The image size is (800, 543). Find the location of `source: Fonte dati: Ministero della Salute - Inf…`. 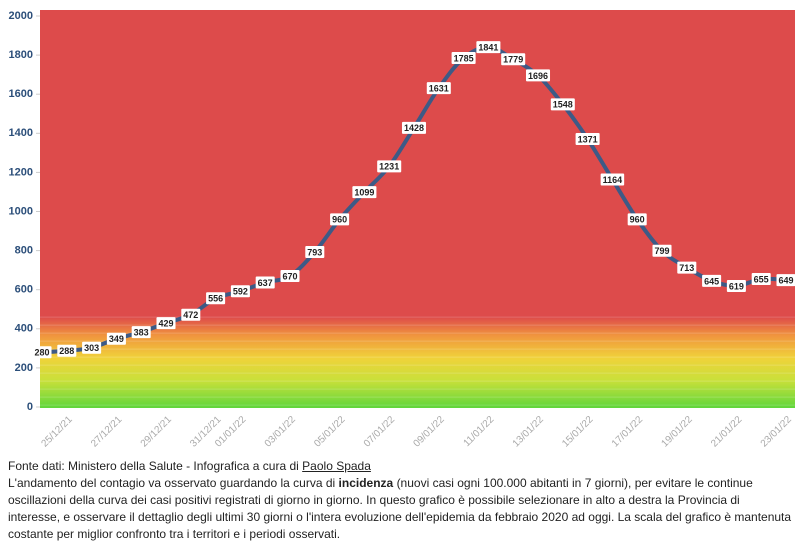

source: Fonte dati: Ministero della Salute - Inf… is located at coordinates (153, 466).